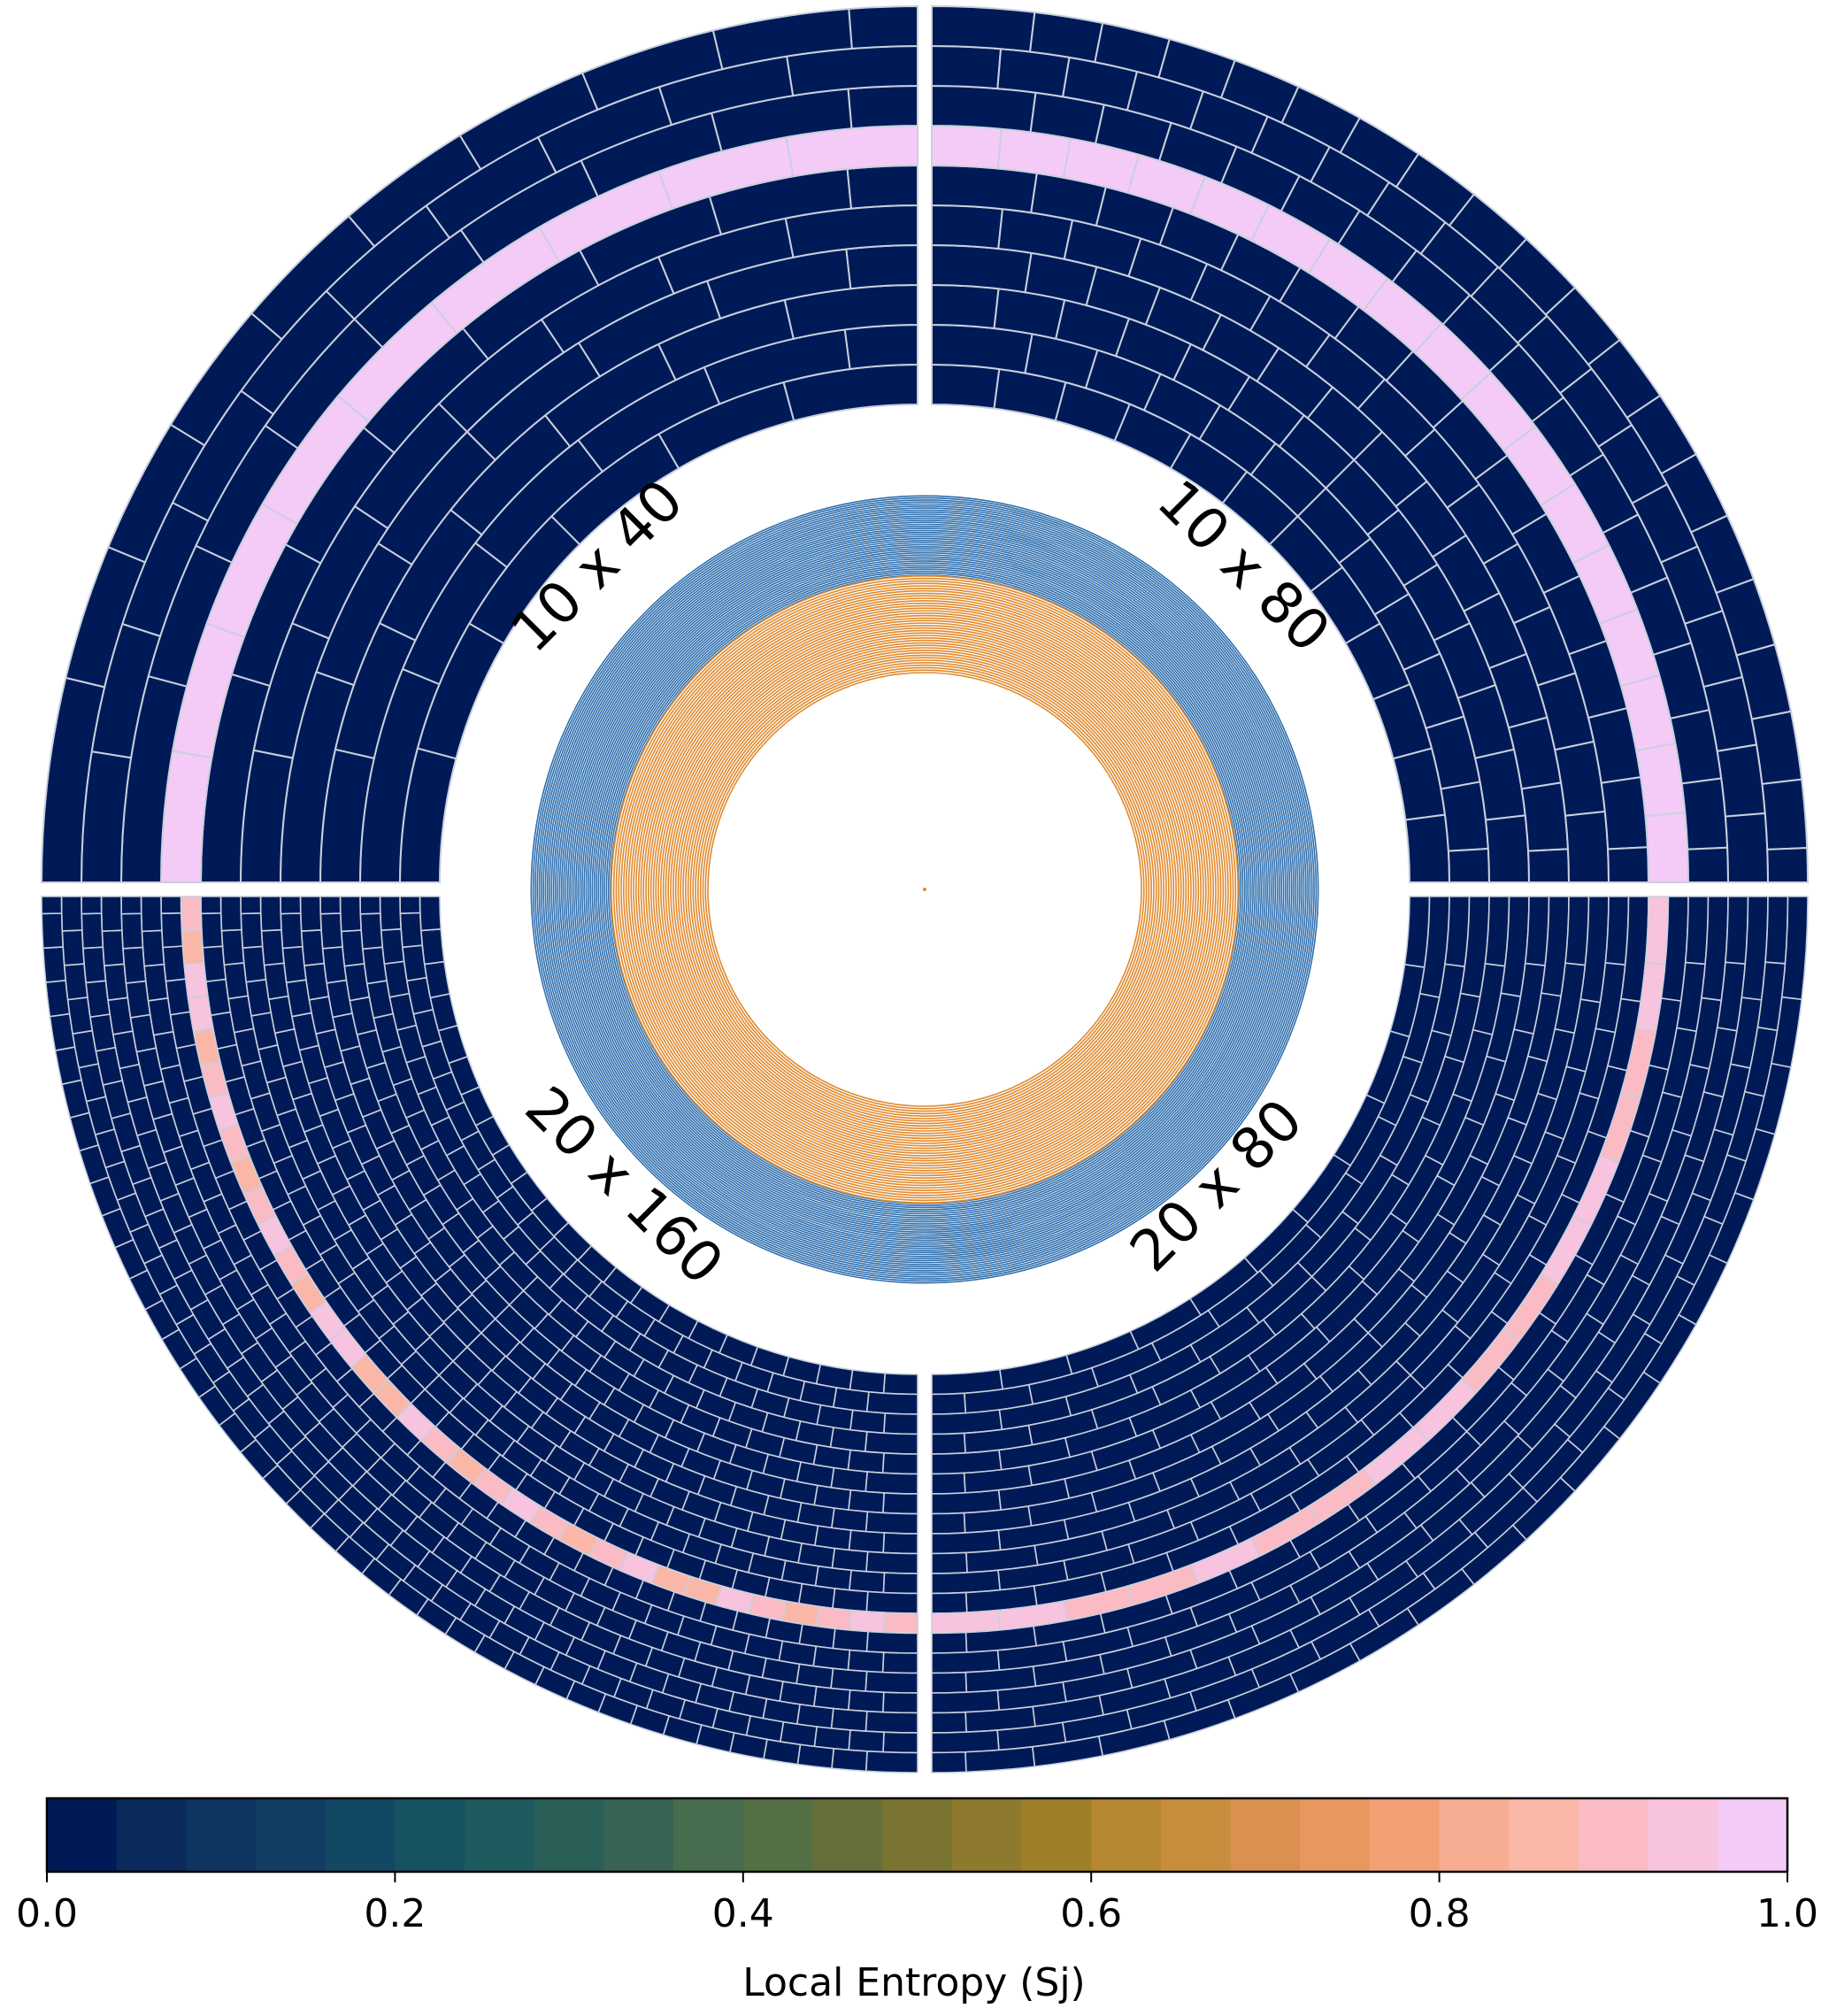  I want to click on colorbar-tick-label: 0.0, so click(47, 1914).